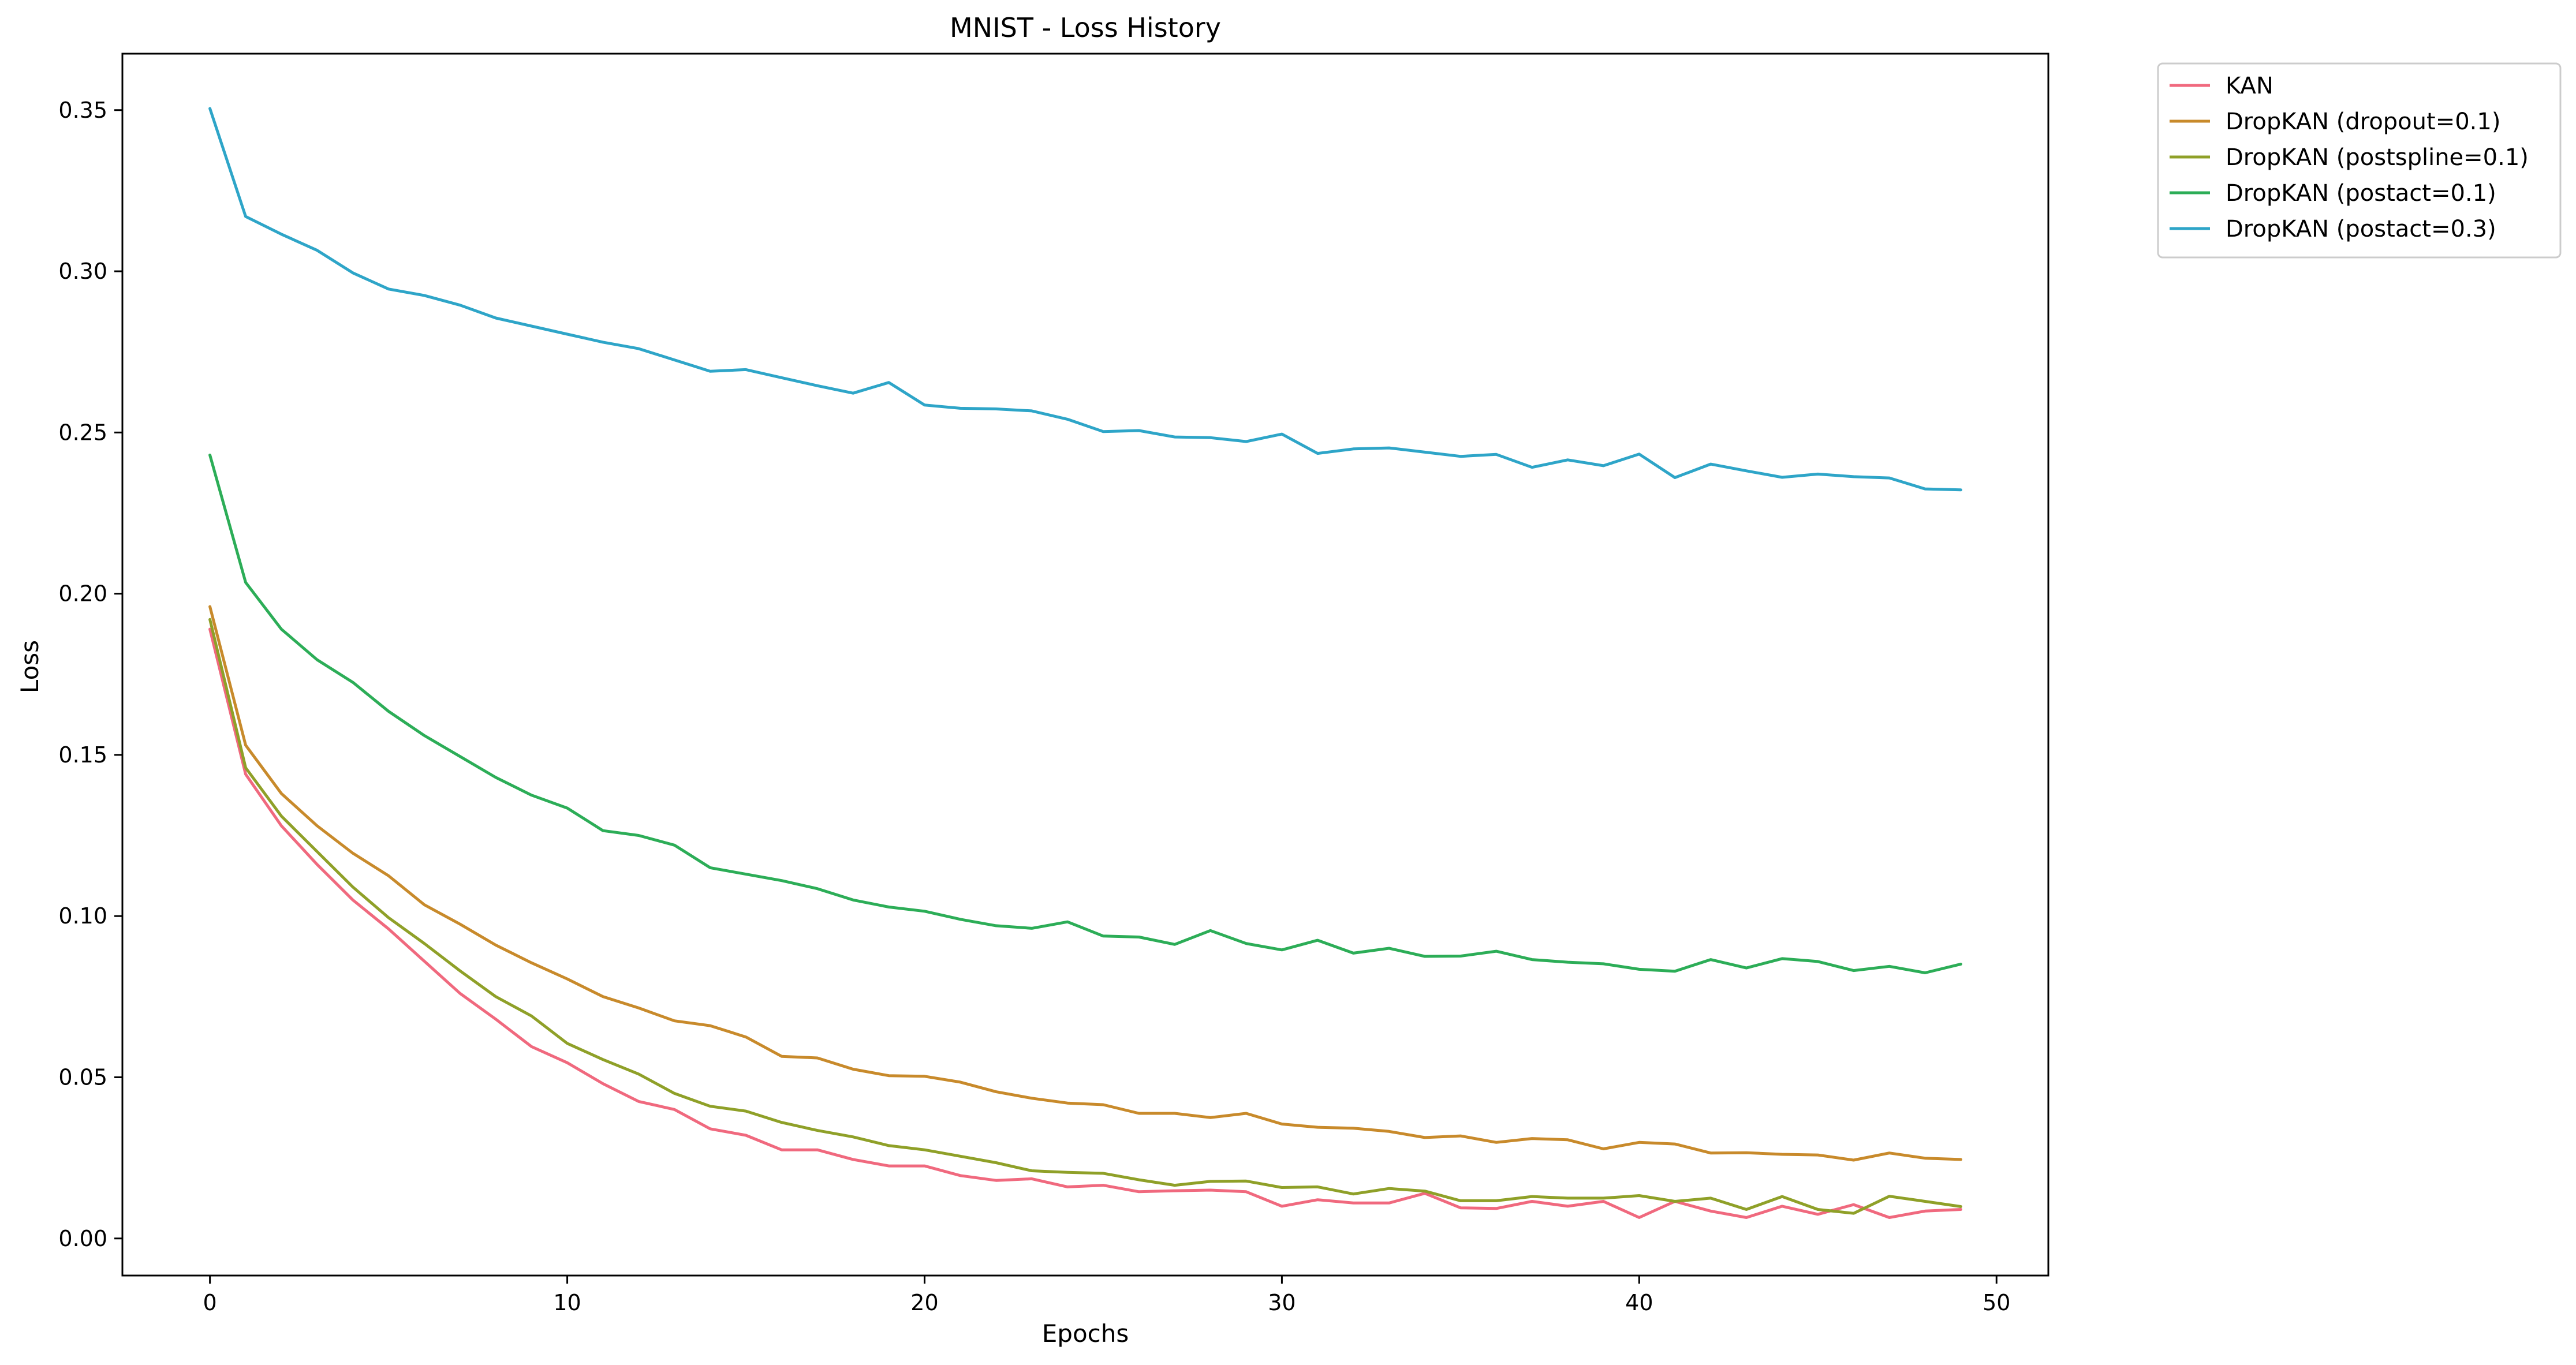 The width and height of the screenshot is (2576, 1365). What do you see at coordinates (924, 1302) in the screenshot?
I see `x-tick-label: 20` at bounding box center [924, 1302].